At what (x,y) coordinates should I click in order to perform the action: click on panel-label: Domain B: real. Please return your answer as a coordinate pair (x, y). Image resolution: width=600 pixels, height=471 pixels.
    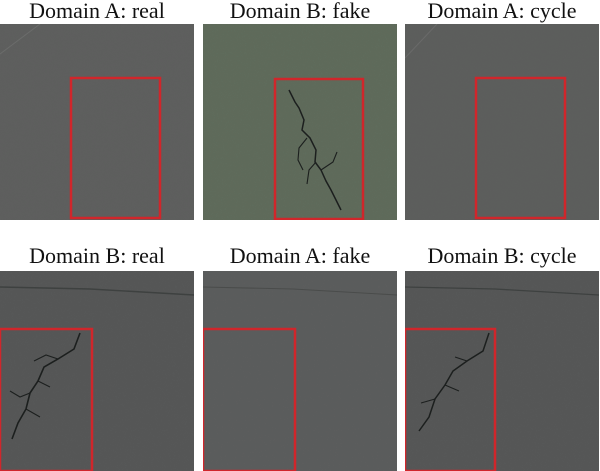
    Looking at the image, I should click on (97, 255).